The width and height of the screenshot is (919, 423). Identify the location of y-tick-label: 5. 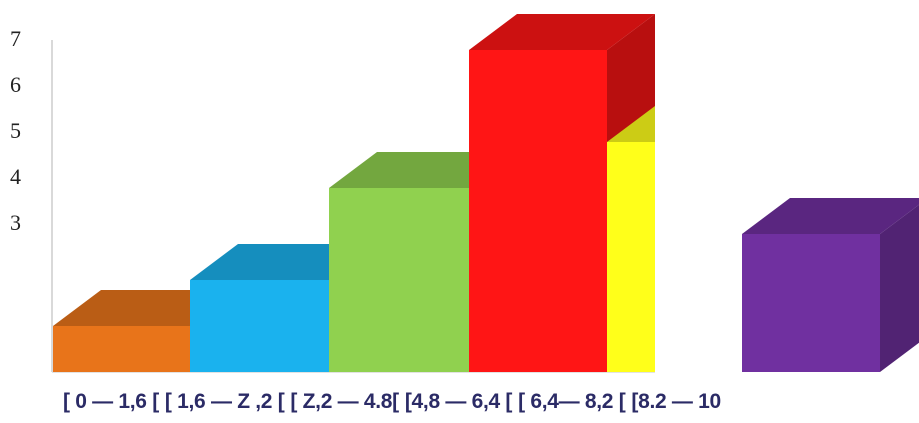
(15, 130).